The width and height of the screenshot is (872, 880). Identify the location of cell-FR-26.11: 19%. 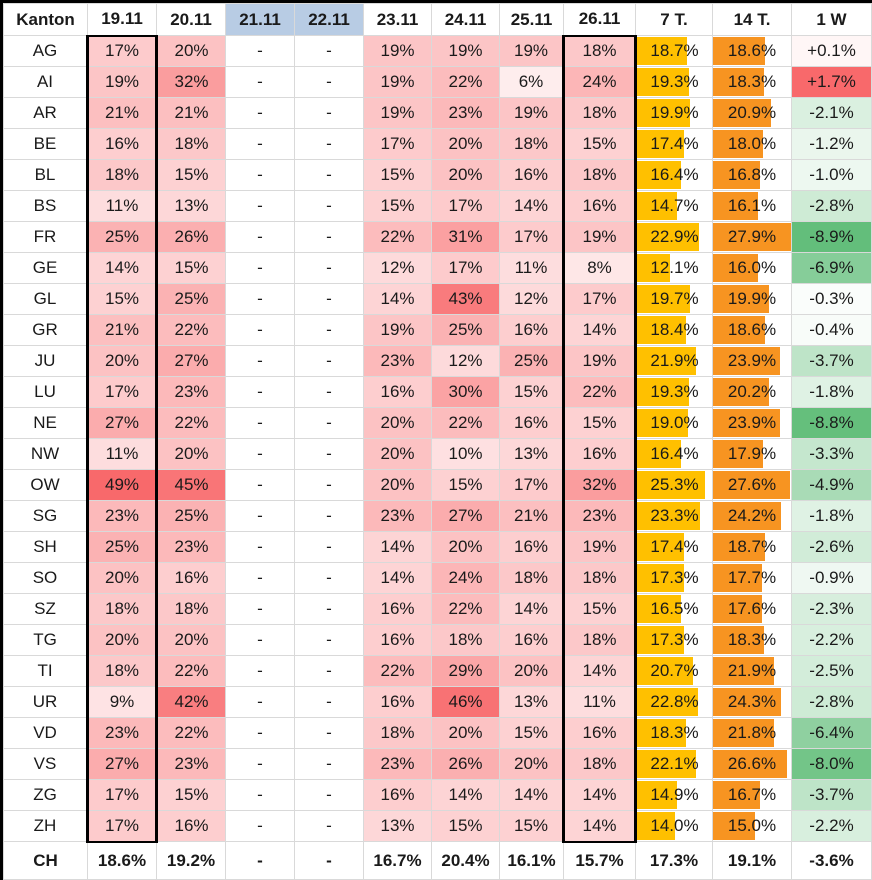
(599, 237).